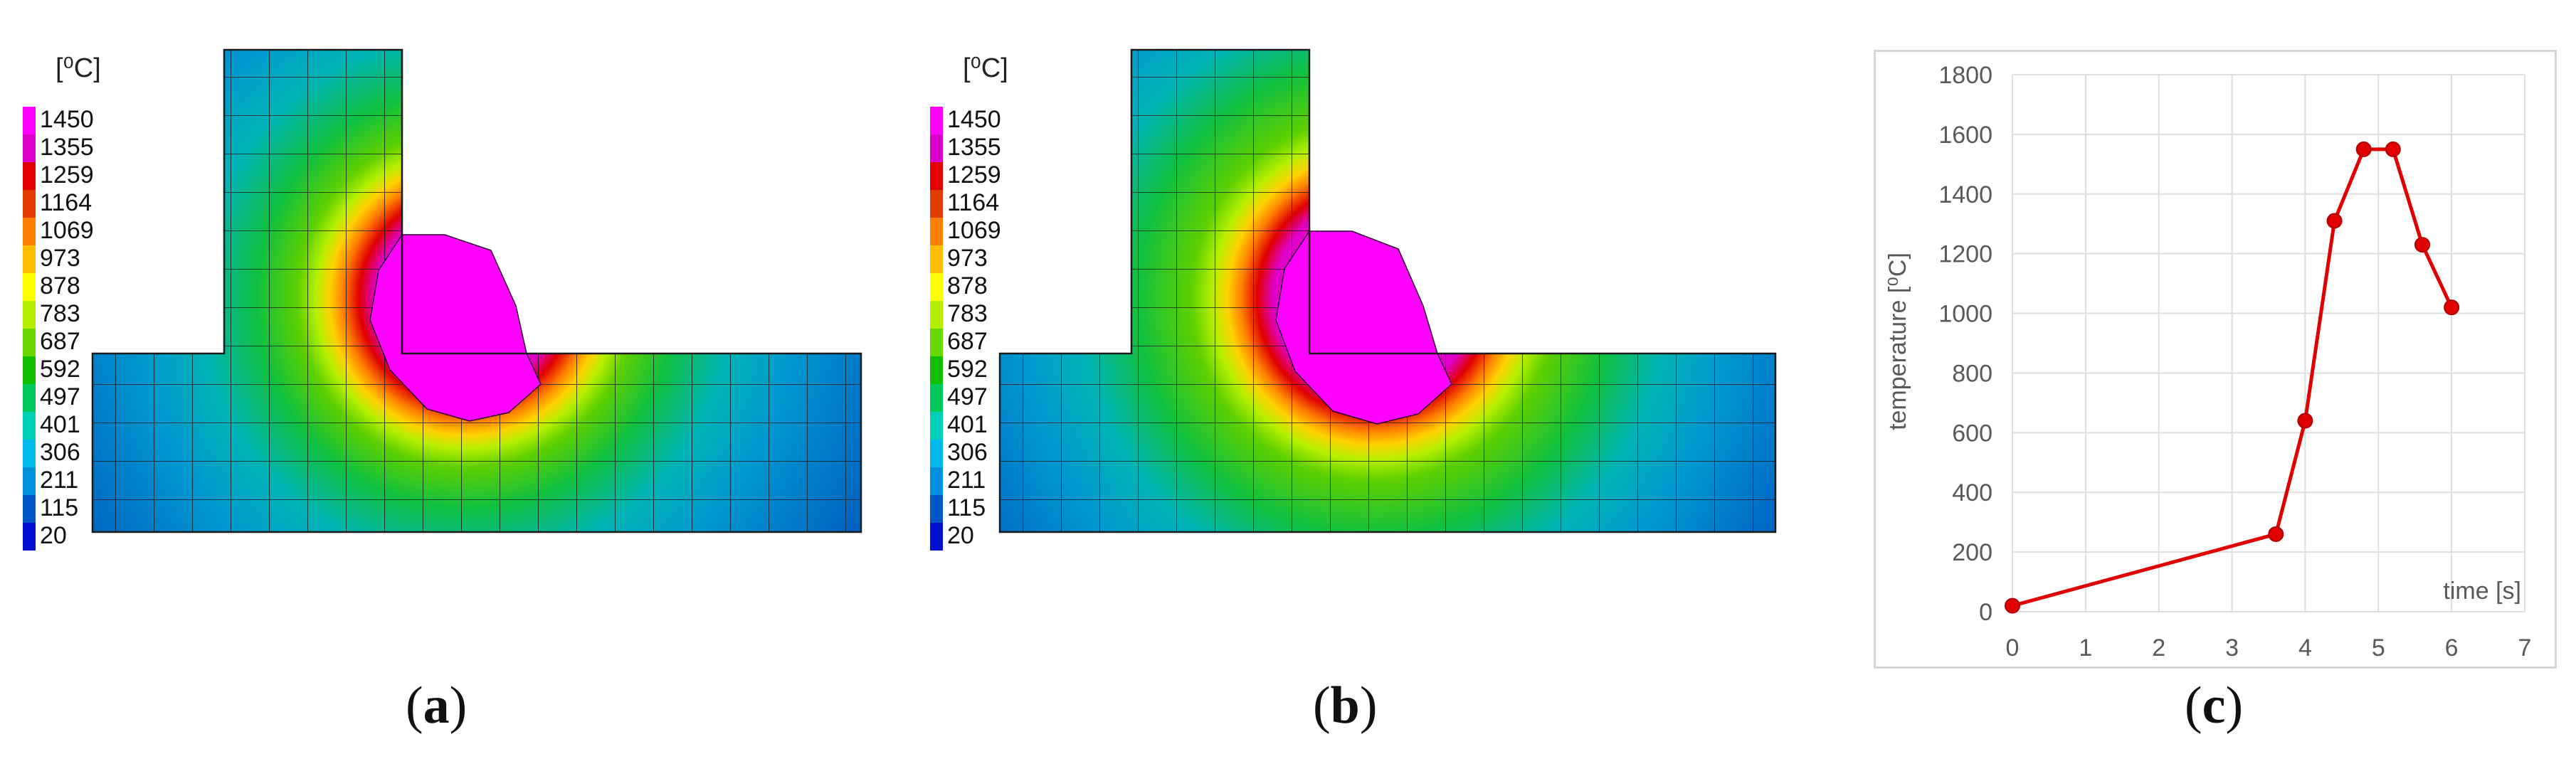 The width and height of the screenshot is (2576, 776). I want to click on caption-a-letter: a, so click(436, 705).